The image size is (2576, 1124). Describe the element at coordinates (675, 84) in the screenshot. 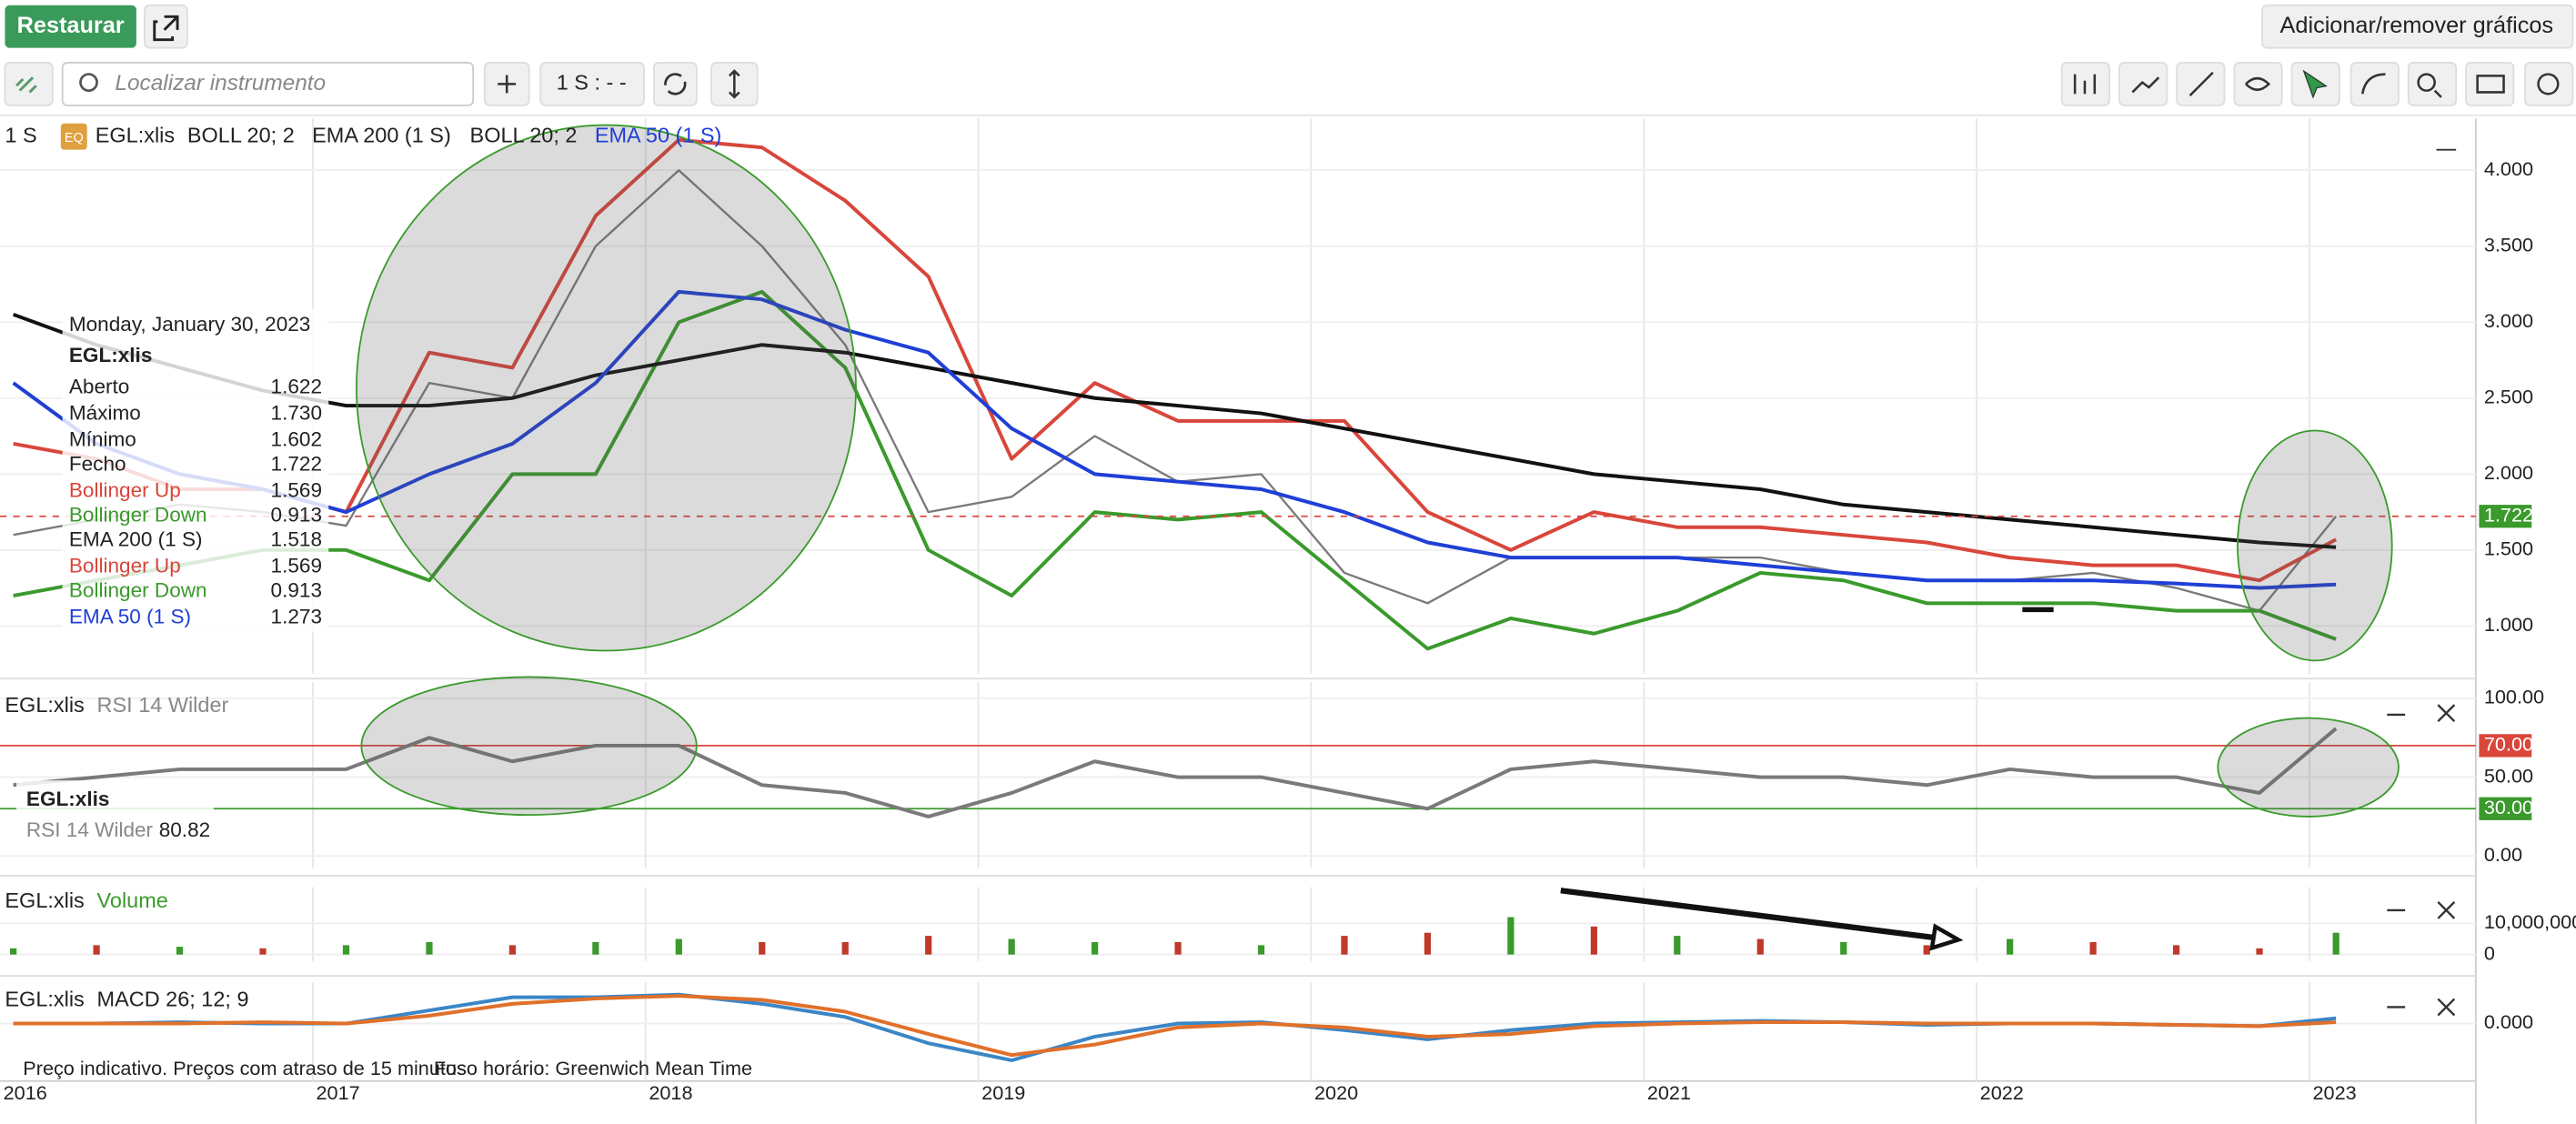

I see `refresh-button` at that location.